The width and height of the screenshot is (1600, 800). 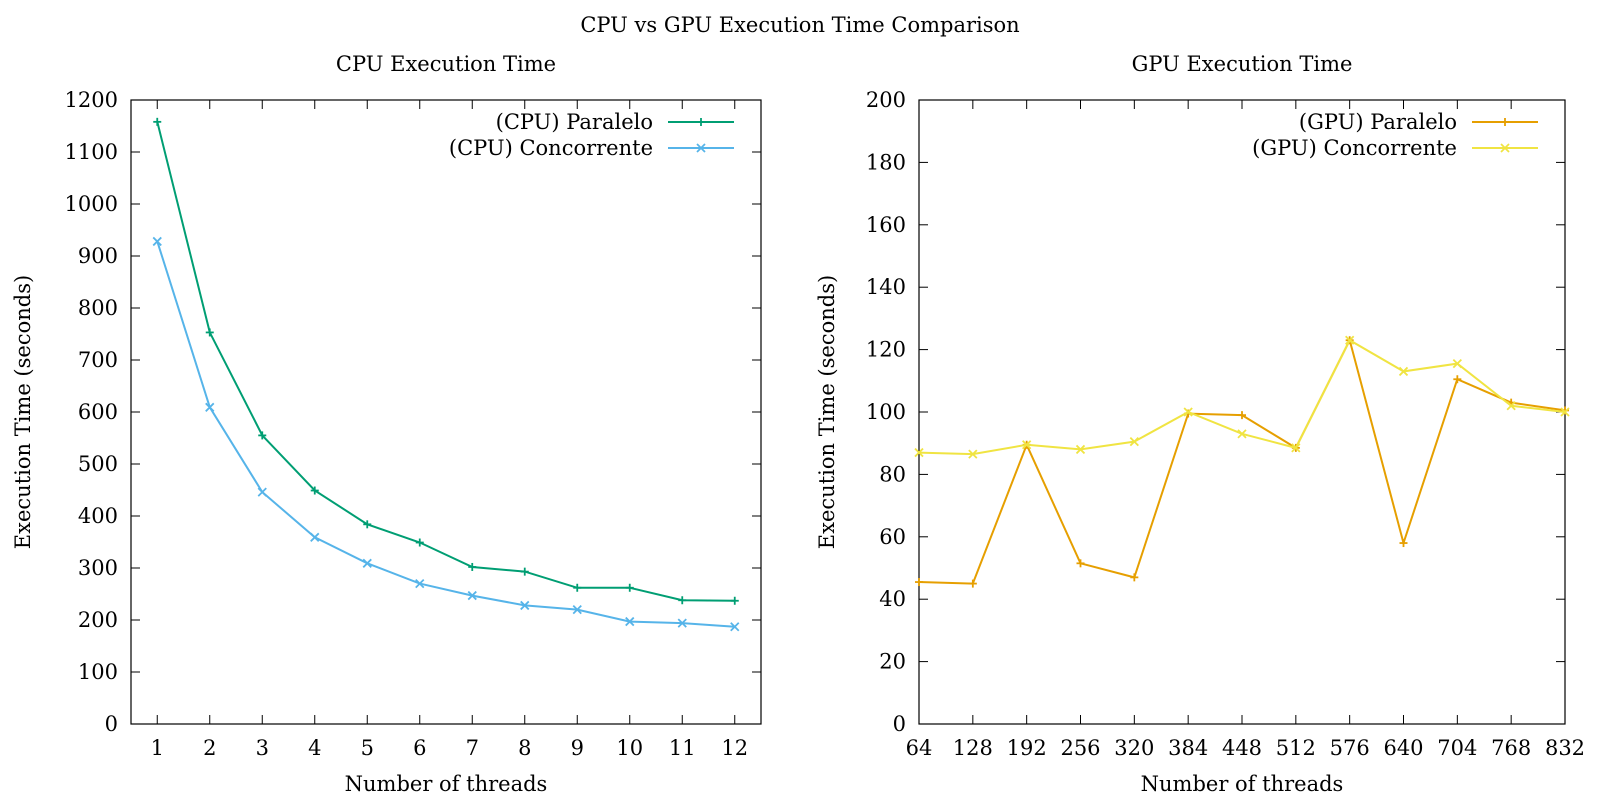 What do you see at coordinates (1378, 122) in the screenshot?
I see `gpu-series-paralelo-legend-label: (GPU) Paralelo` at bounding box center [1378, 122].